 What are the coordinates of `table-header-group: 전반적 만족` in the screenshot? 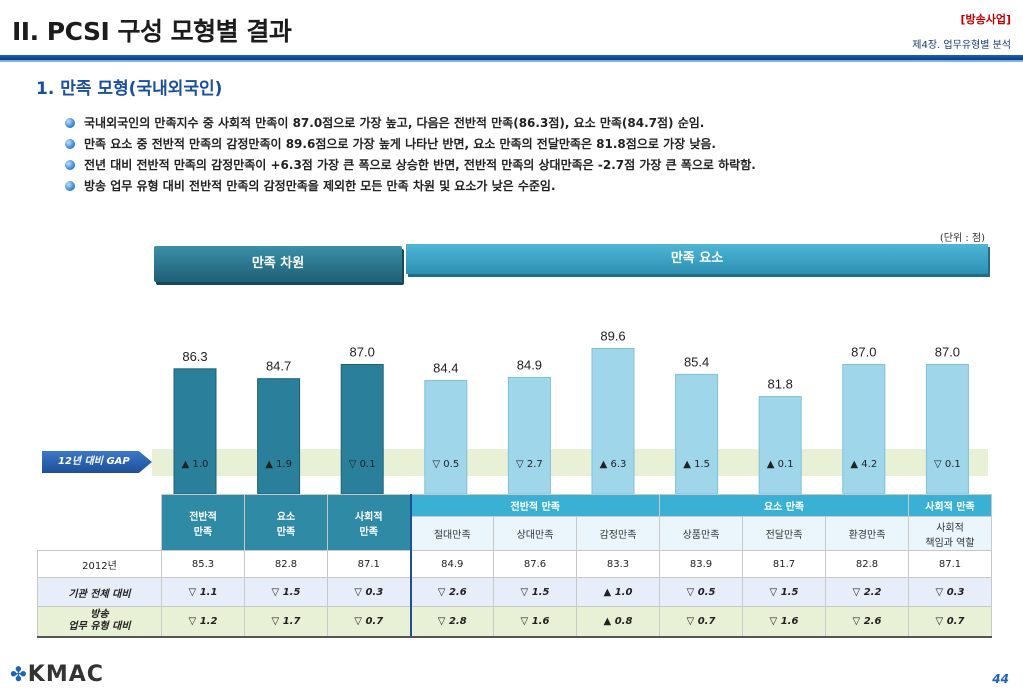 It's located at (534, 505).